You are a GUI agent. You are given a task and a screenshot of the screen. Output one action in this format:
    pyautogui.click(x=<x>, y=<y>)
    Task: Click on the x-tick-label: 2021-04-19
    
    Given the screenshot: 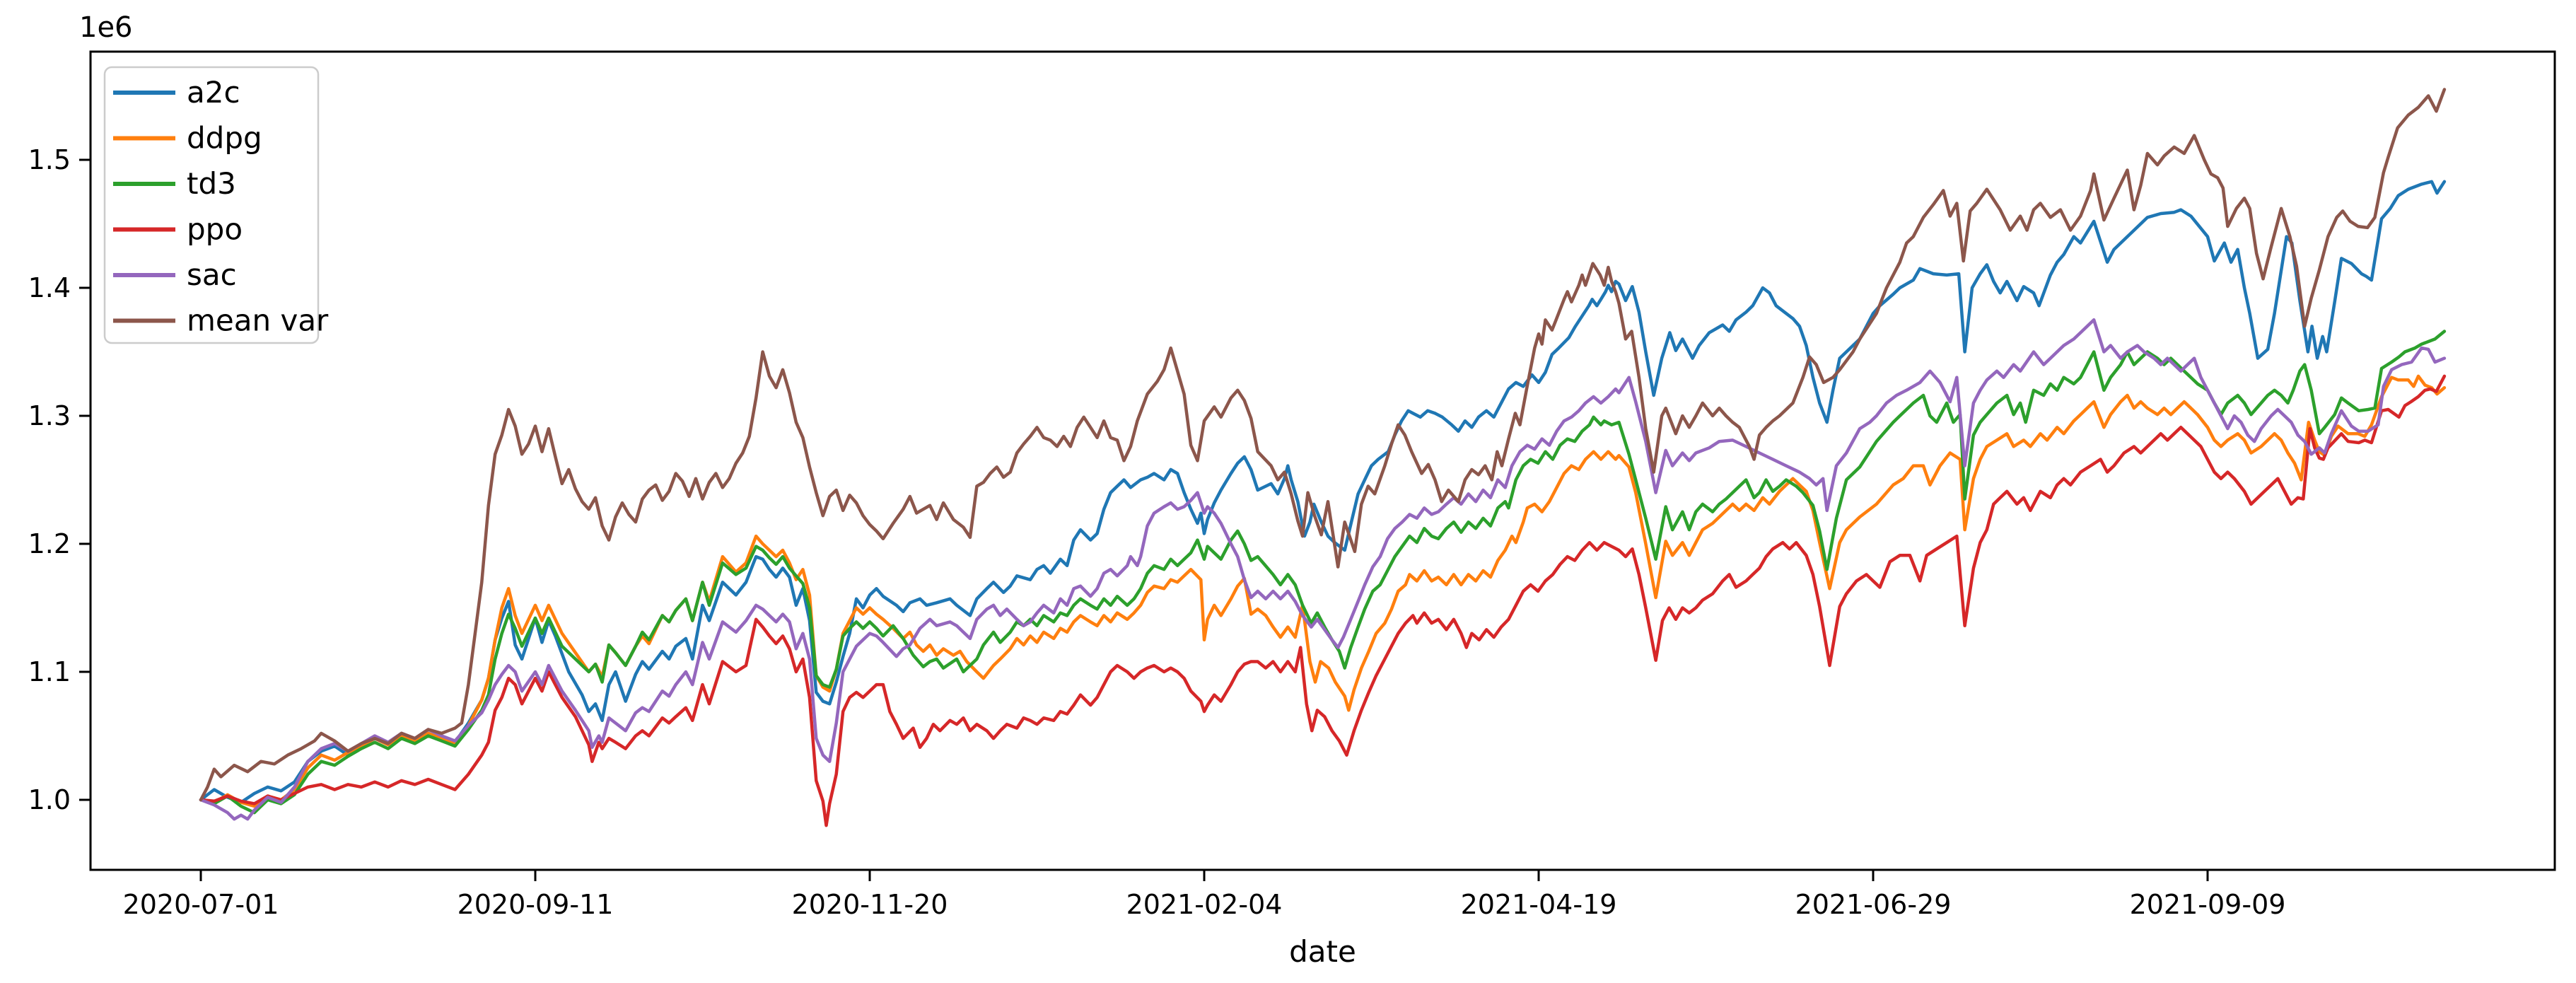 What is the action you would take?
    pyautogui.click(x=1539, y=904)
    